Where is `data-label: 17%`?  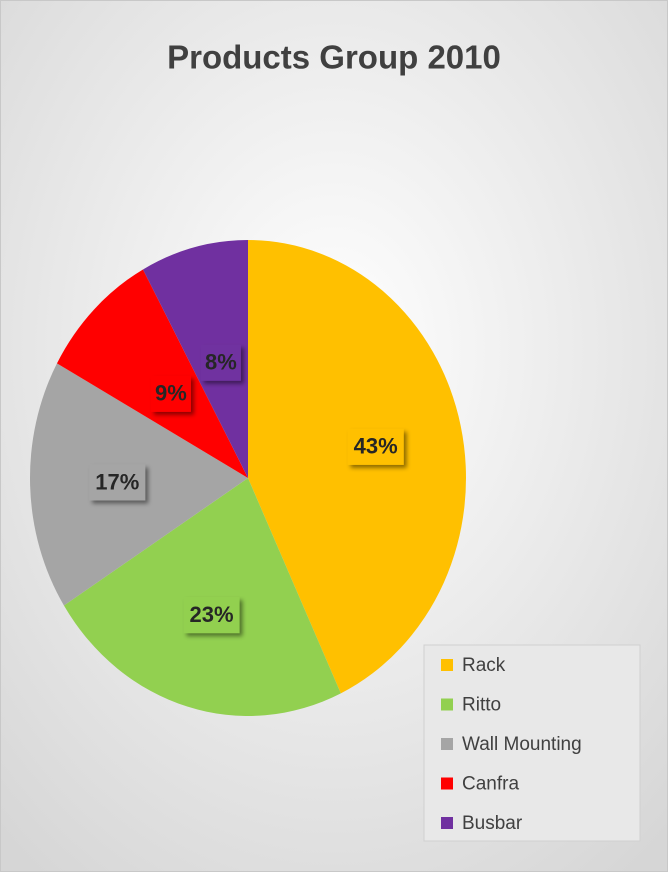 data-label: 17% is located at coordinates (117, 481).